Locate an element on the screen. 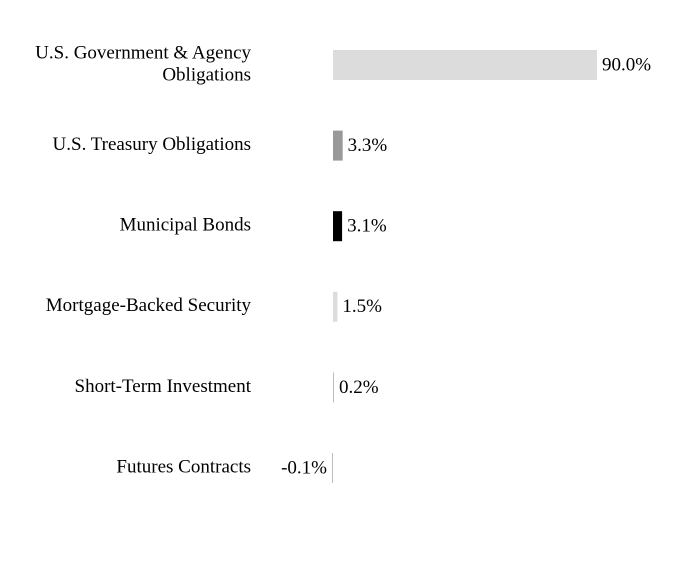 This screenshot has height=576, width=696. value-label: 90.0% is located at coordinates (626, 64).